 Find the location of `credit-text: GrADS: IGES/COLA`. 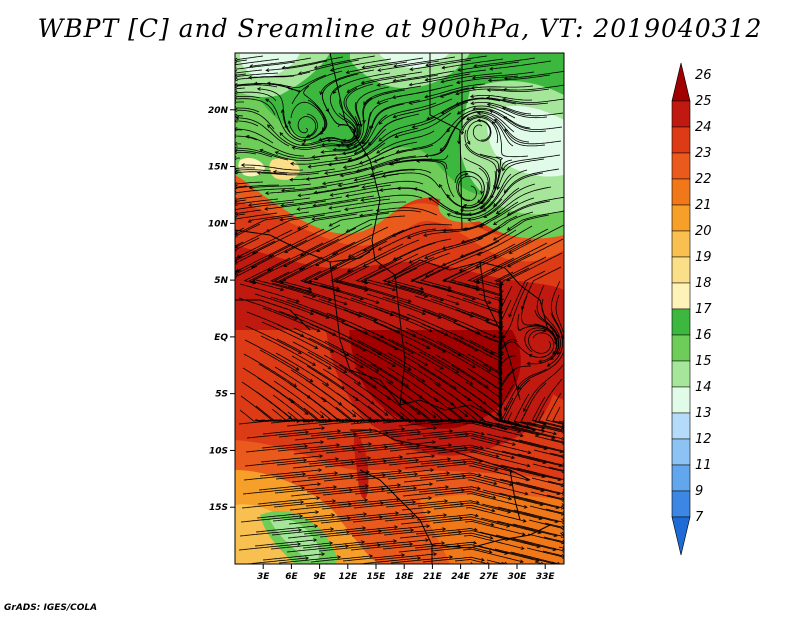

credit-text: GrADS: IGES/COLA is located at coordinates (51, 608).